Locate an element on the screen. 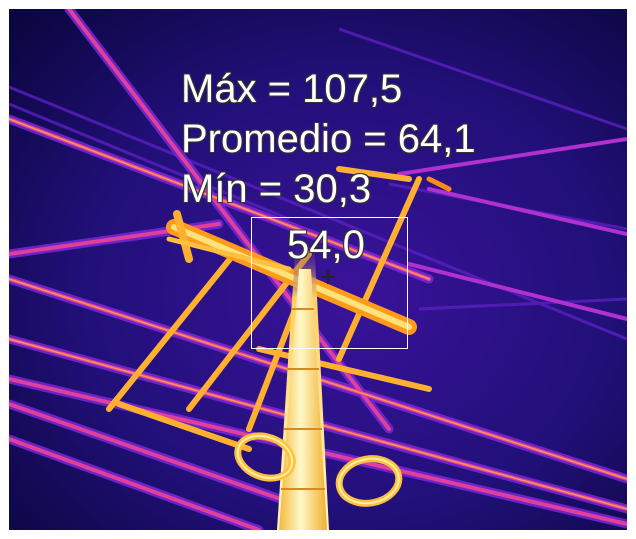 This screenshot has height=539, width=636. max-temperature: Máx = 107,5 is located at coordinates (292, 89).